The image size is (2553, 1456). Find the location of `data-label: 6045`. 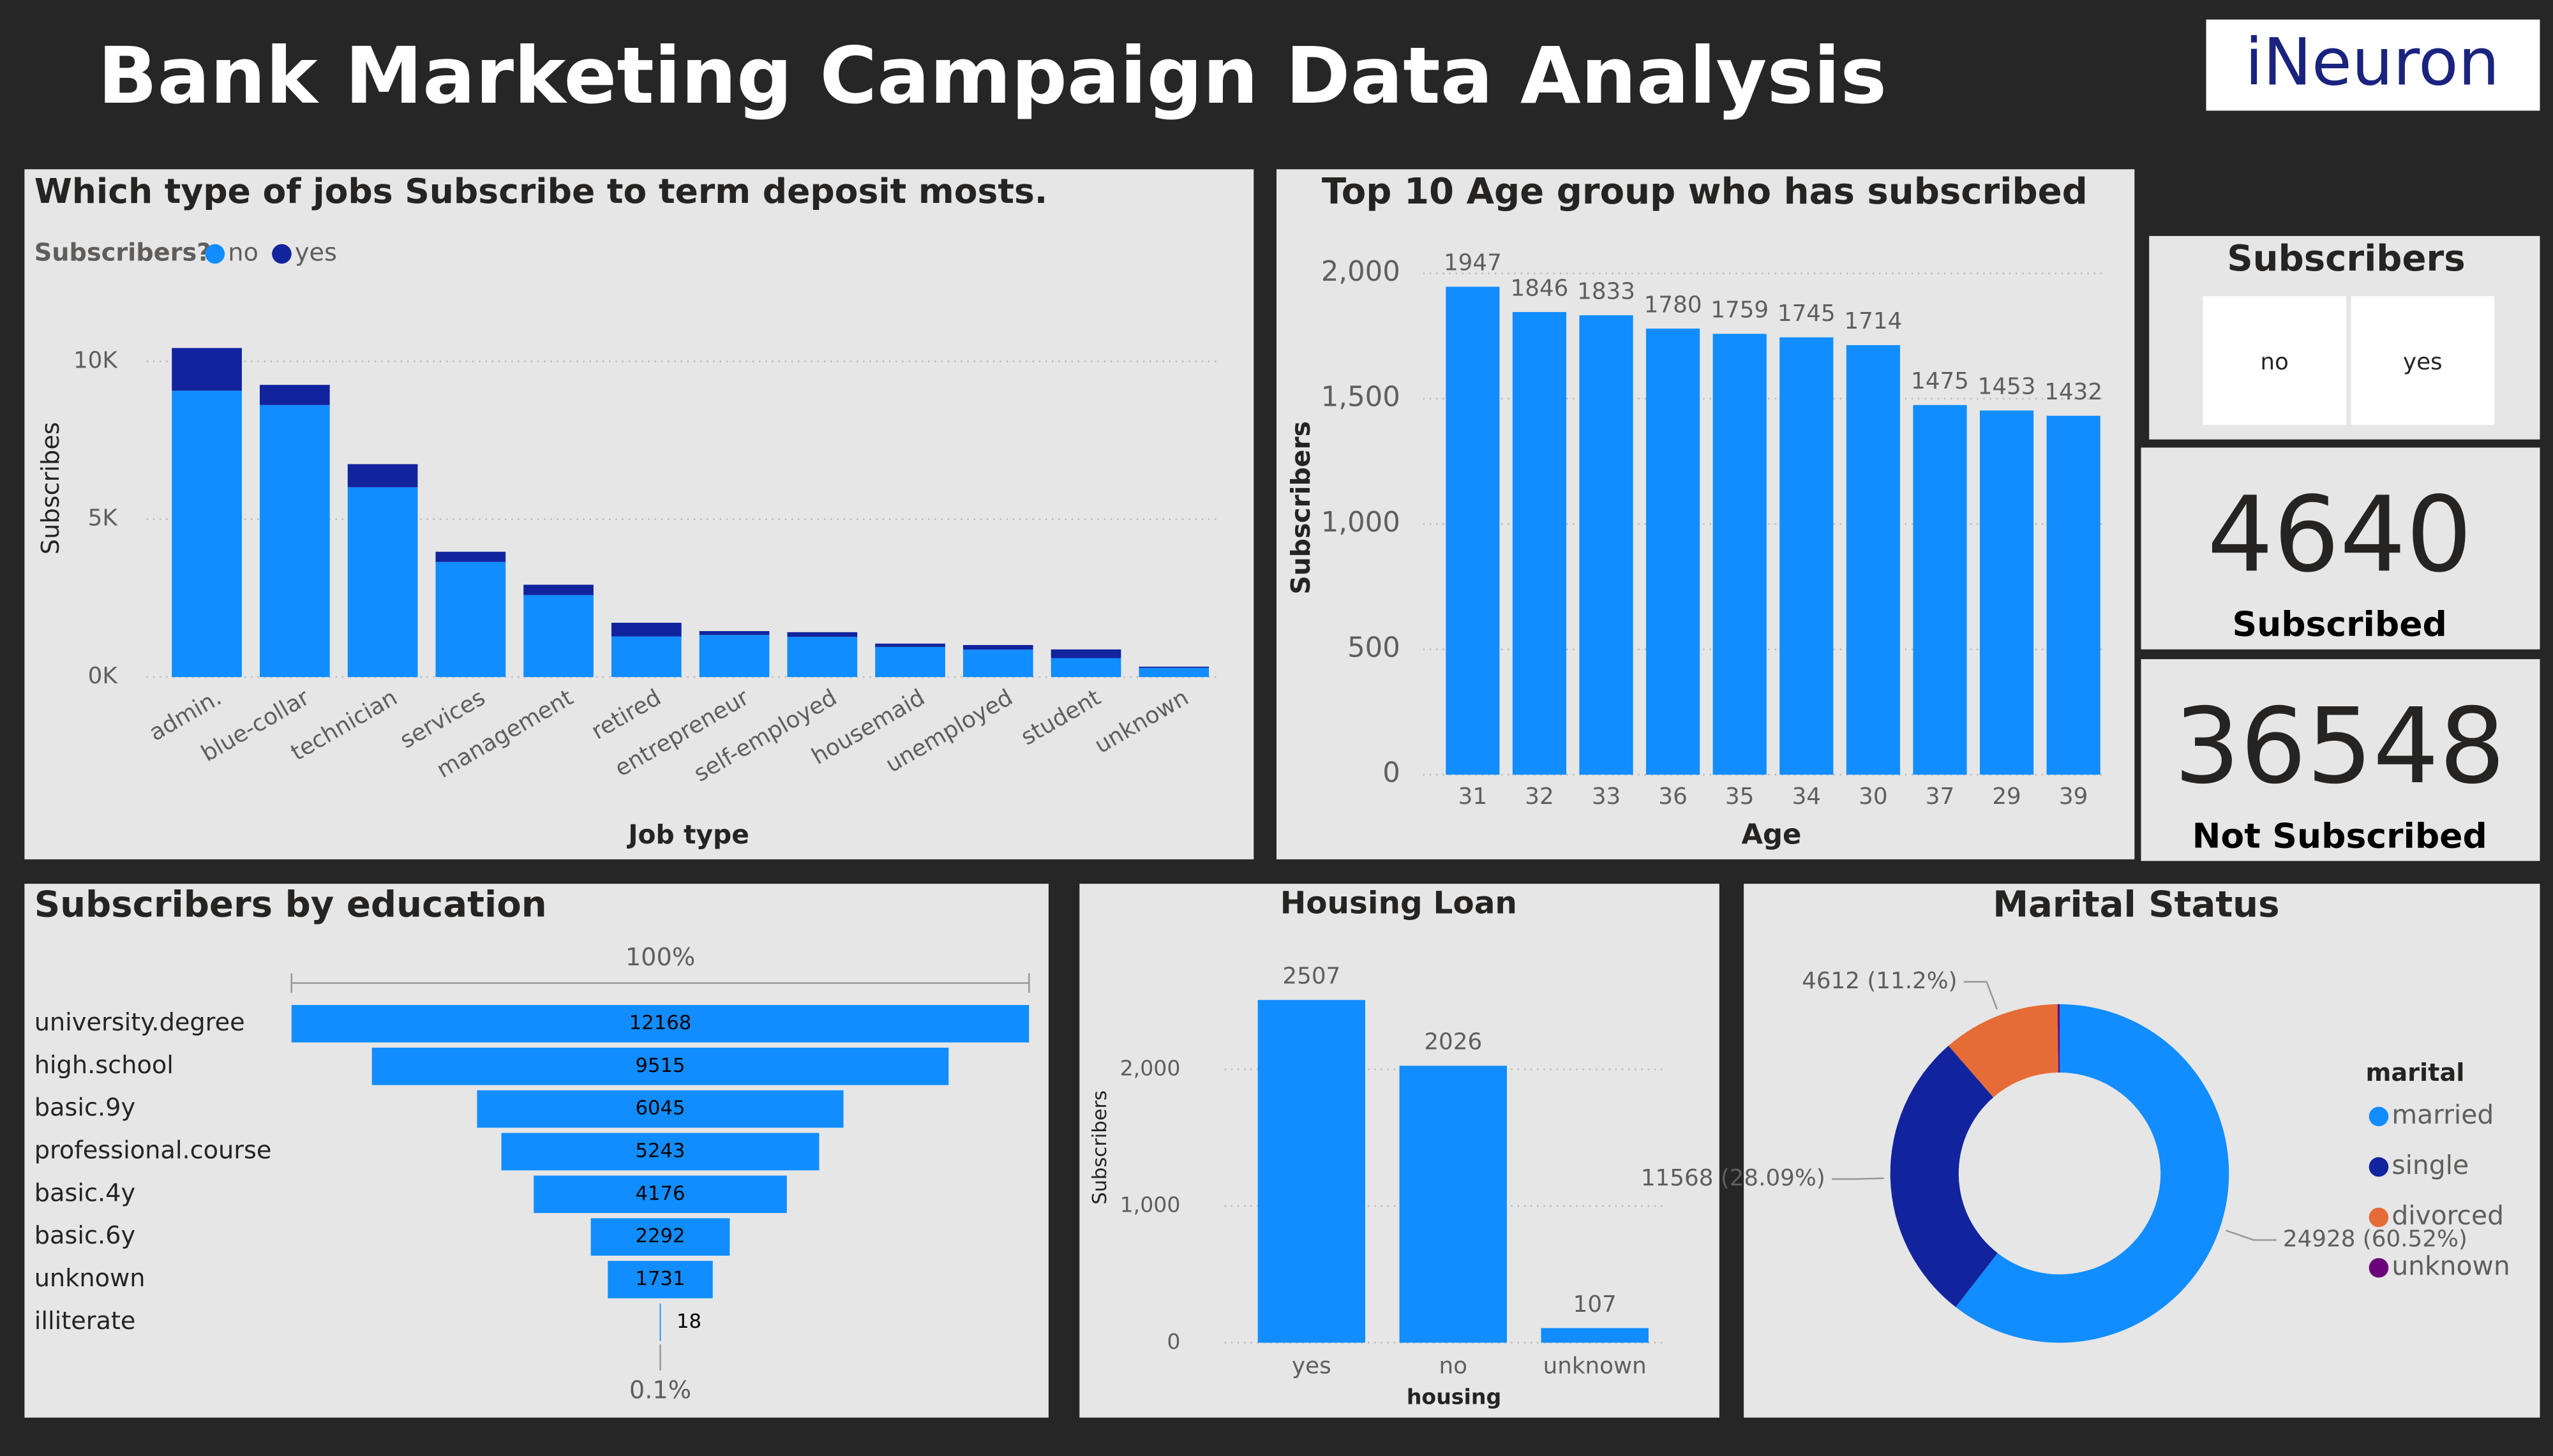

data-label: 6045 is located at coordinates (660, 1108).